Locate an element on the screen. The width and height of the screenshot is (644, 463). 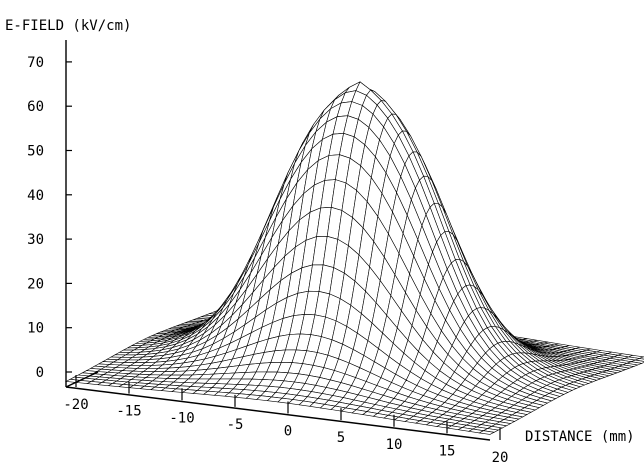
x-tick-label: 10 is located at coordinates (394, 445).